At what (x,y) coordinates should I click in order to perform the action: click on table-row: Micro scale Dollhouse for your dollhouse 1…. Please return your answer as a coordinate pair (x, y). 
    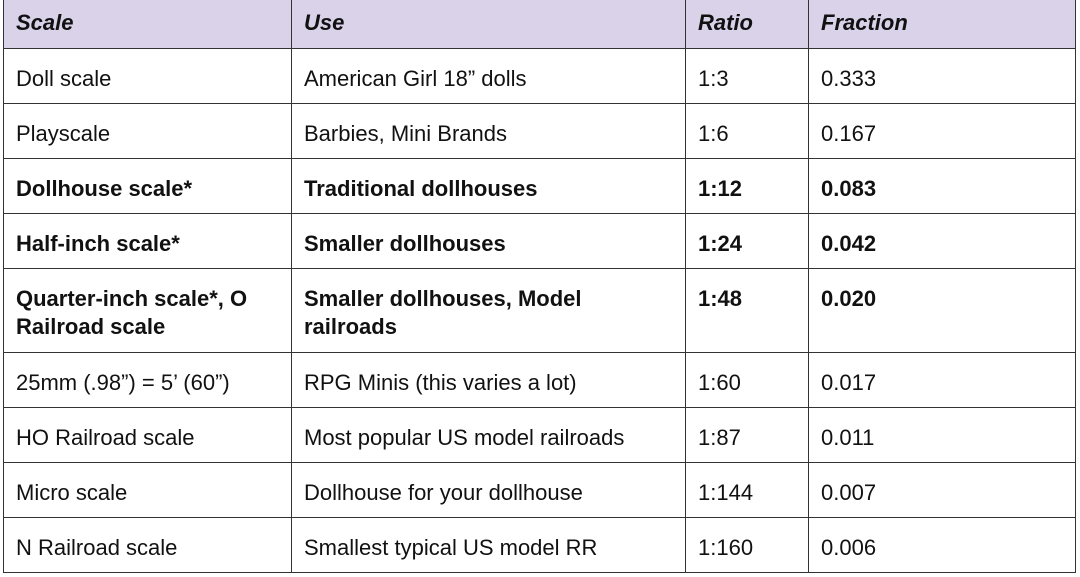
    Looking at the image, I should click on (539, 489).